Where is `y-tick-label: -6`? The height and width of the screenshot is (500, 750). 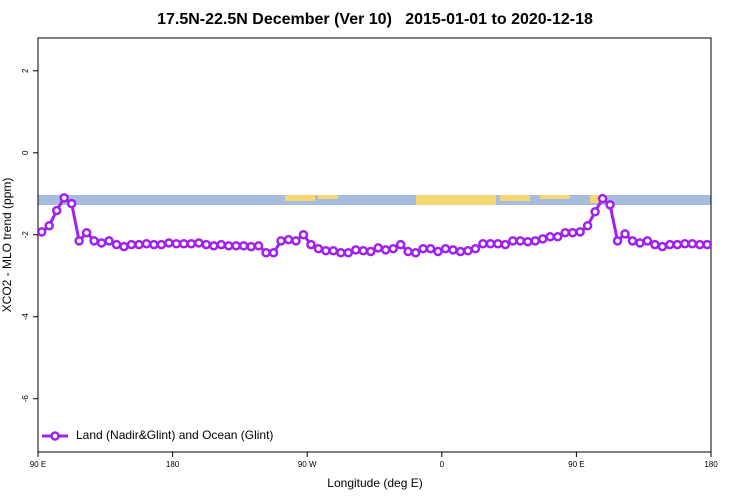 y-tick-label: -6 is located at coordinates (25, 399).